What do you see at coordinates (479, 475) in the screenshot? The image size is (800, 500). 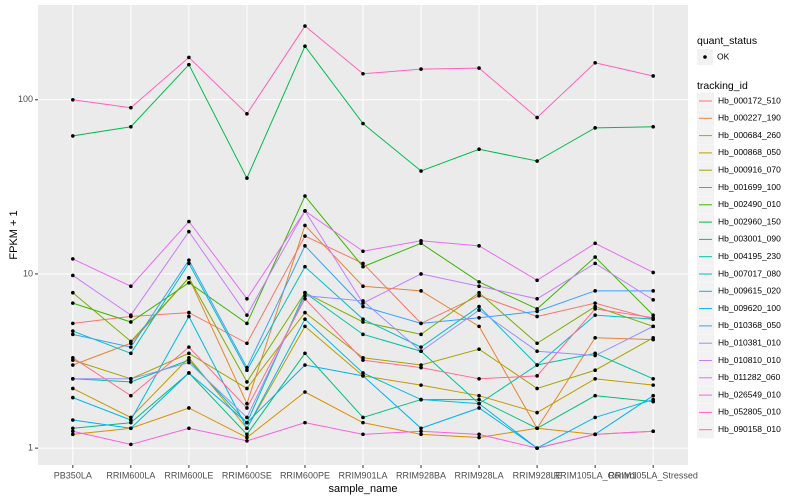 I see `x-tick-label: RRIM928LA` at bounding box center [479, 475].